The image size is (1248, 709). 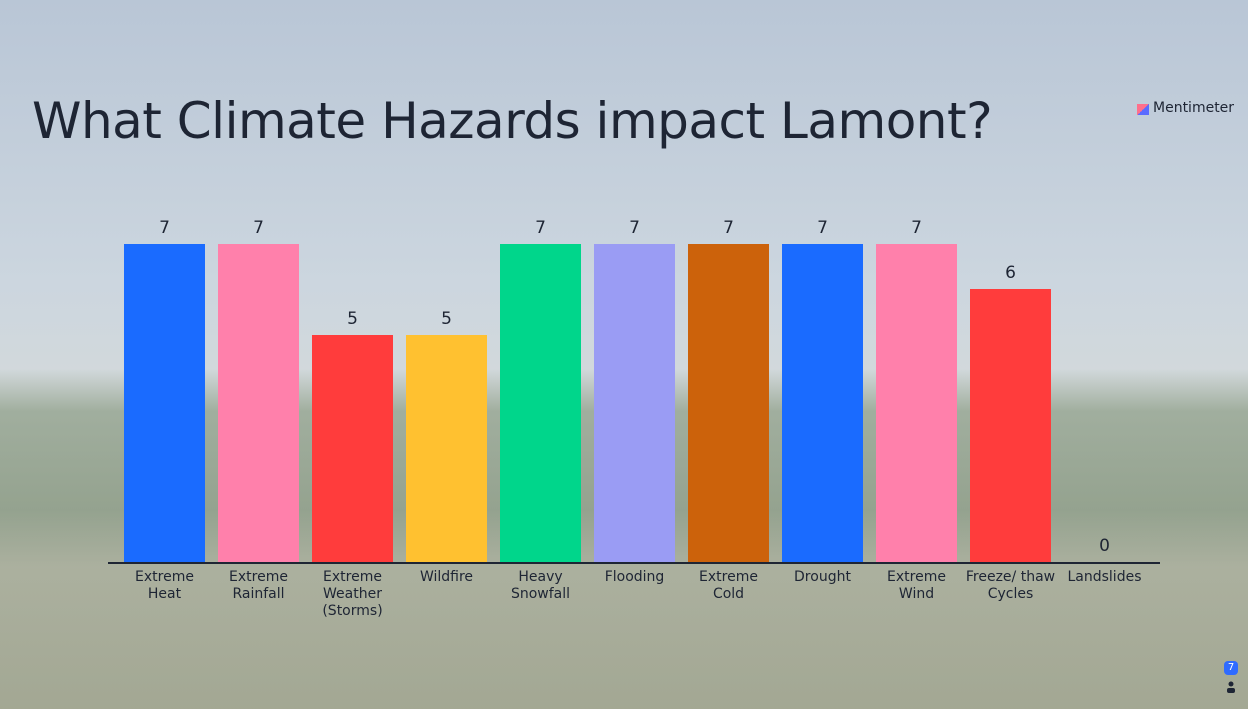 I want to click on category-label: Freeze/ thaw Cycles, so click(x=1010, y=585).